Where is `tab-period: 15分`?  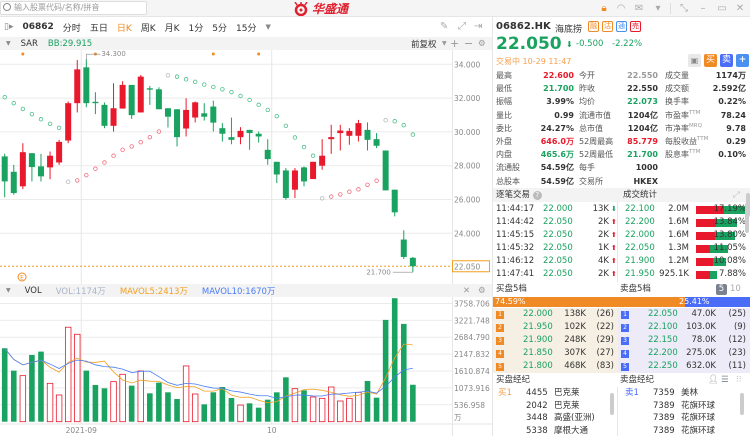 tab-period: 15分 is located at coordinates (246, 28).